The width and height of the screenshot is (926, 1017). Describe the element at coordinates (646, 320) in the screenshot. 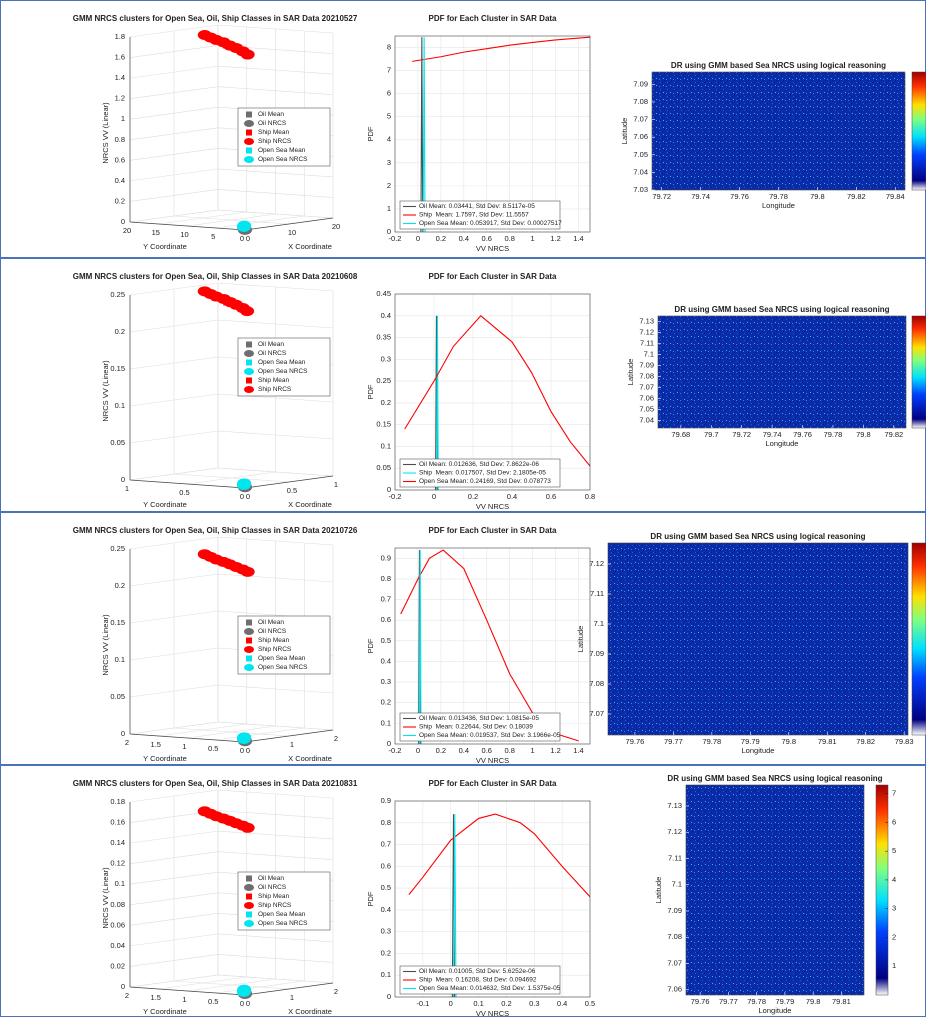

I see `y-tick-label: 7.13` at that location.